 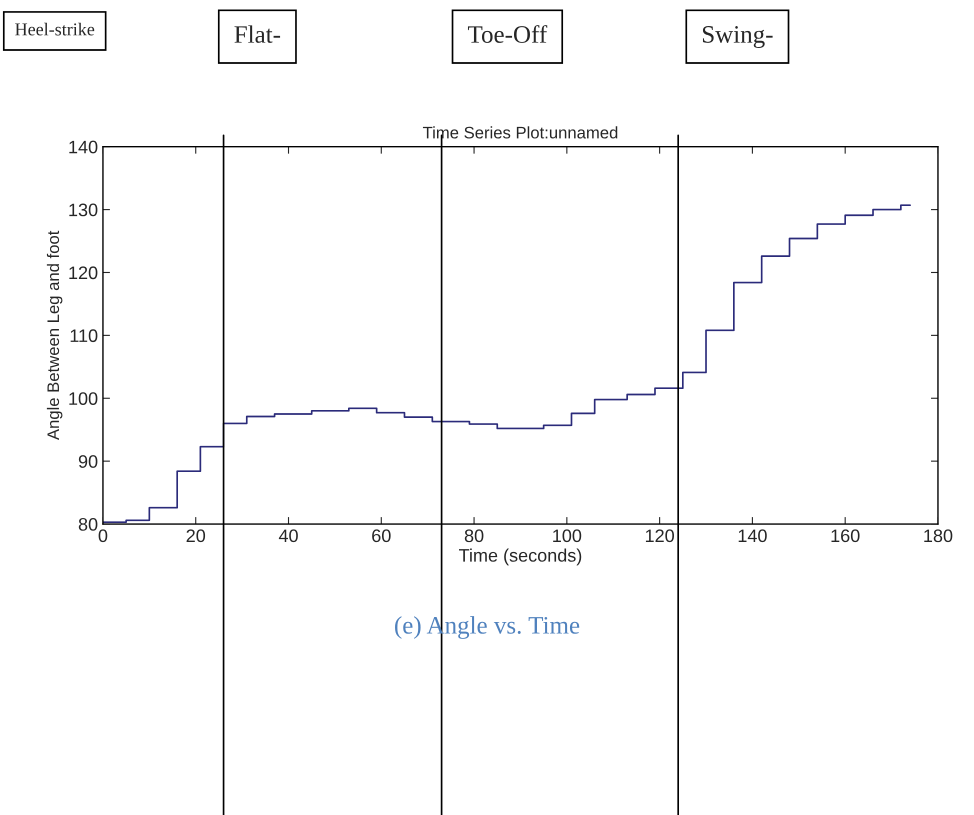 I want to click on y-tick-label: 130, so click(x=83, y=210).